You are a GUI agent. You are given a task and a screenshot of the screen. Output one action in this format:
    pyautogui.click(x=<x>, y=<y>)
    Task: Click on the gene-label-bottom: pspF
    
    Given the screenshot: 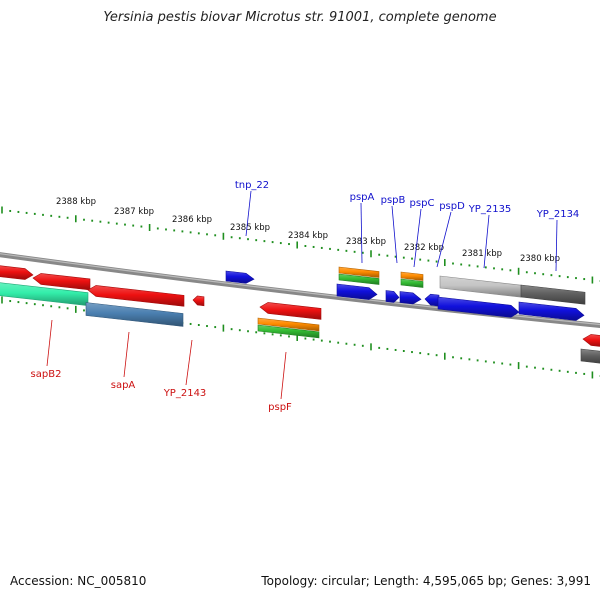 What is the action you would take?
    pyautogui.click(x=280, y=407)
    